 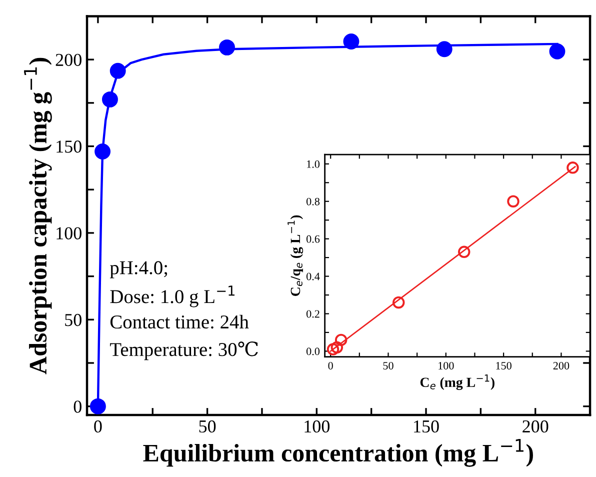 What do you see at coordinates (172, 297) in the screenshot?
I see `annotation: Dose: 1.0 g L$^{−1}$` at bounding box center [172, 297].